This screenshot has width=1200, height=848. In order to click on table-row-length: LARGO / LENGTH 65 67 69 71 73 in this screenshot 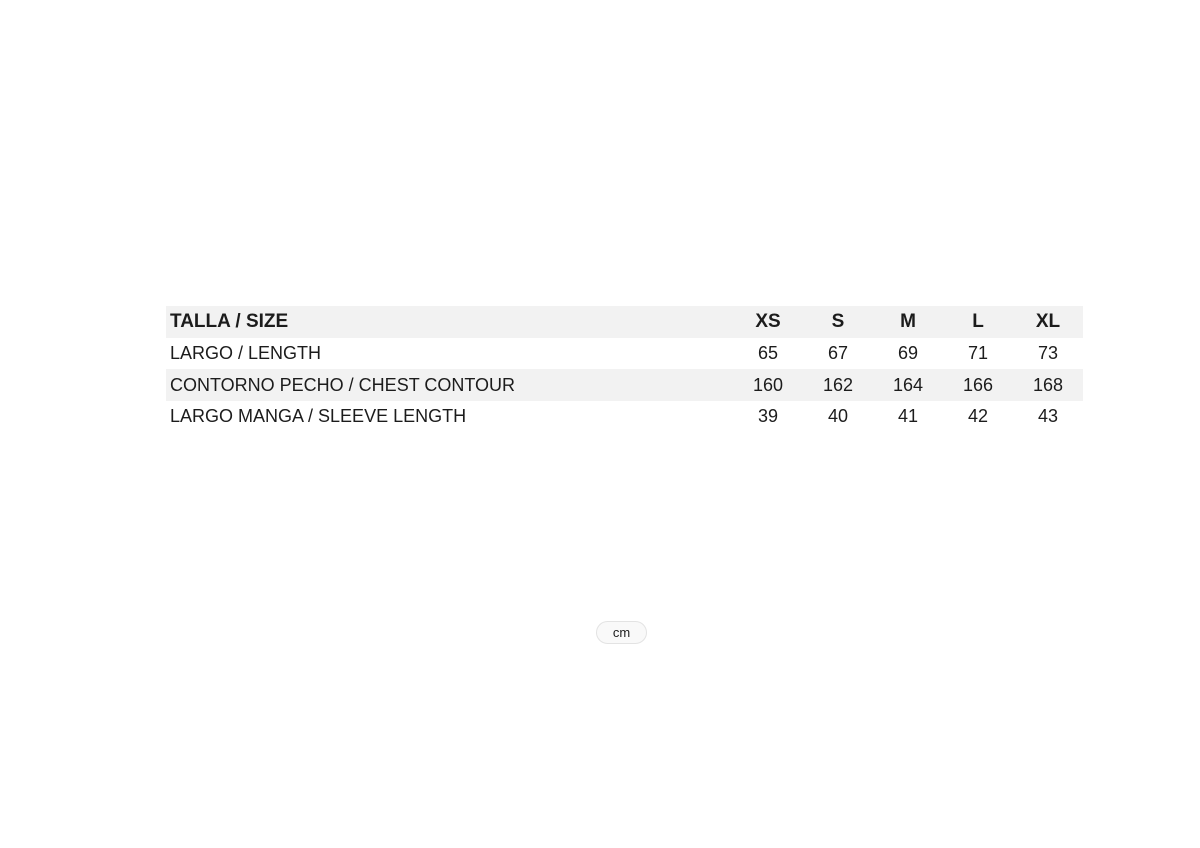, I will do `click(624, 354)`.